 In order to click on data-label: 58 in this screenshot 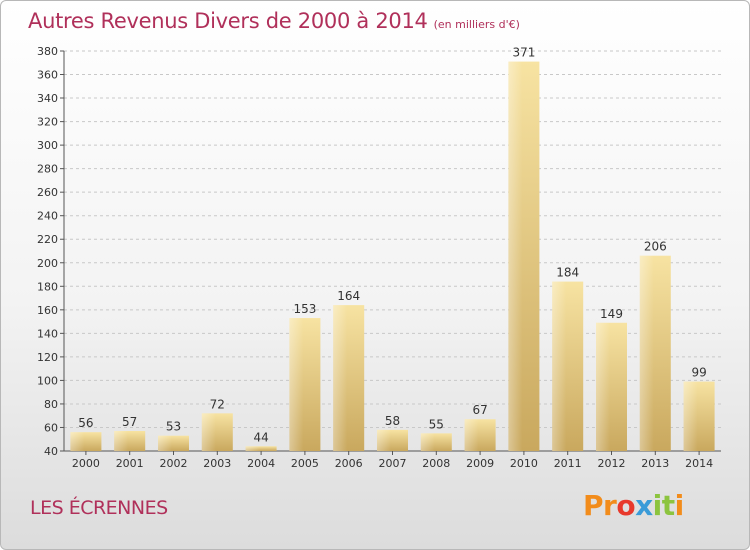, I will do `click(392, 421)`.